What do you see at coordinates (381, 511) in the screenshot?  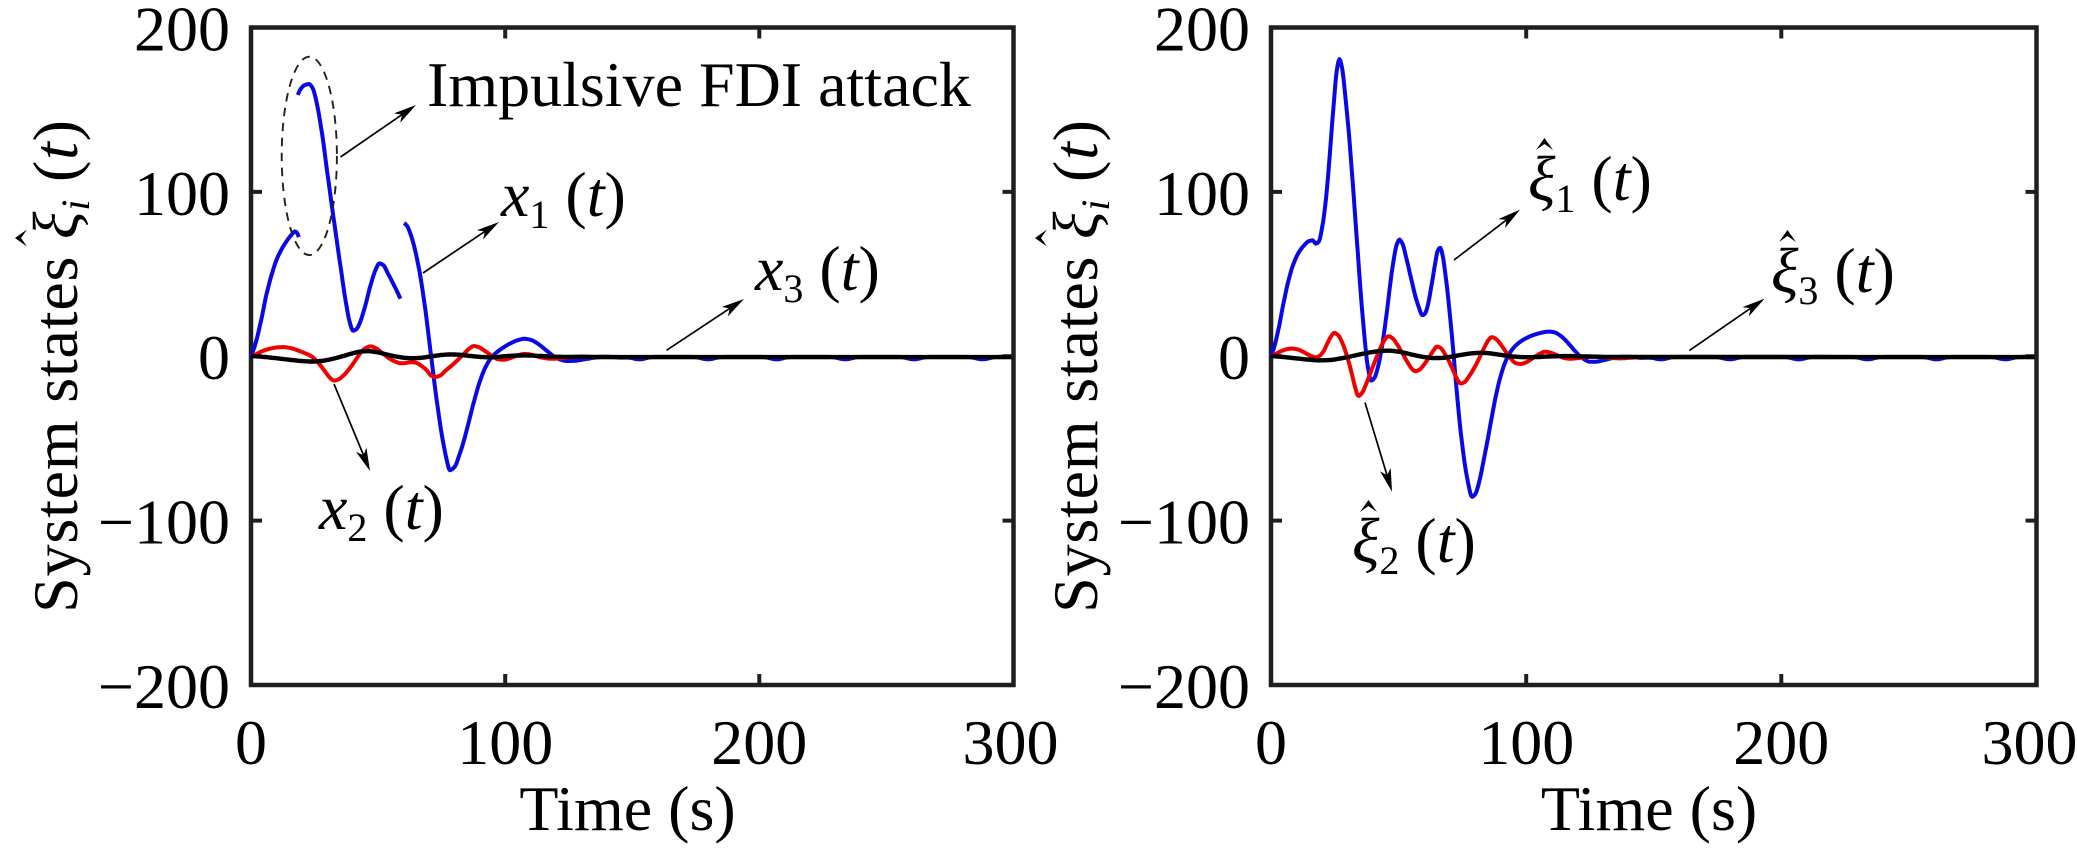 I see `svg-text: x2 (t)` at bounding box center [381, 511].